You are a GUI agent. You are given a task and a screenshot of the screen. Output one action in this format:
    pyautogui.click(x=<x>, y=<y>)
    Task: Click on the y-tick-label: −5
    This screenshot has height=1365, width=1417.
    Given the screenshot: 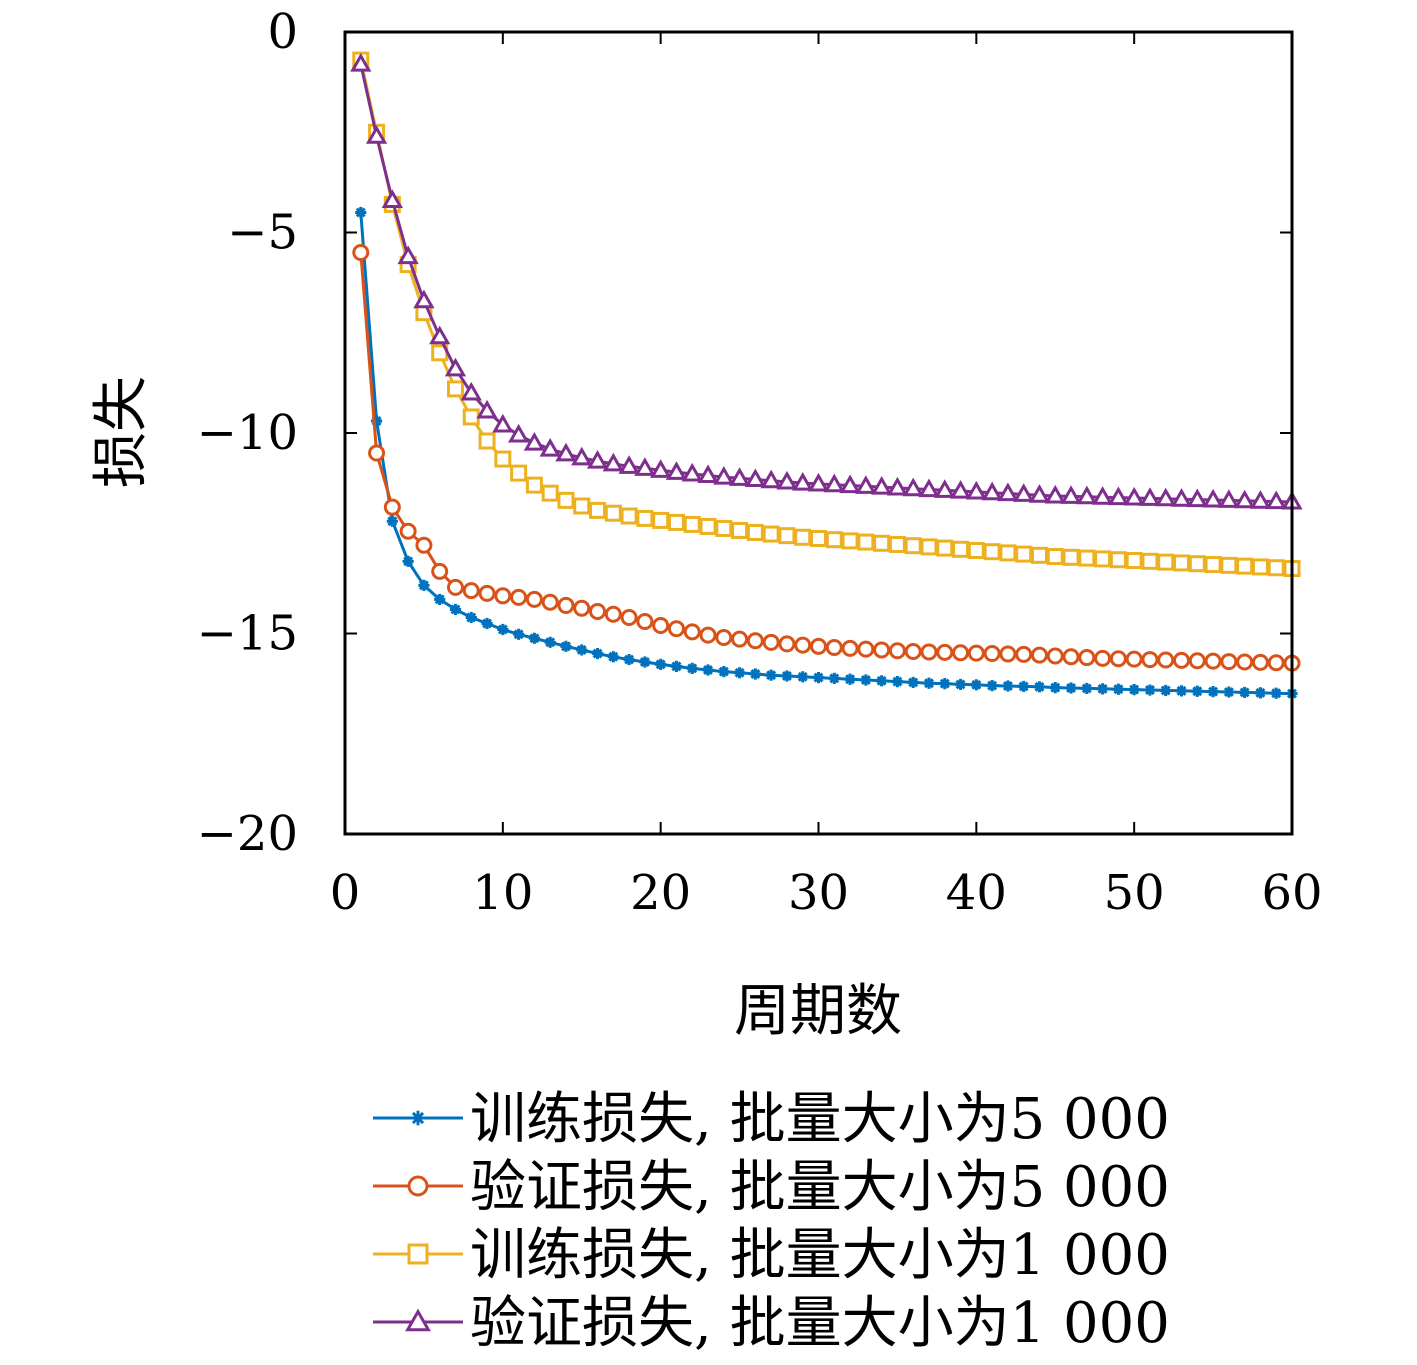 What is the action you would take?
    pyautogui.click(x=262, y=233)
    